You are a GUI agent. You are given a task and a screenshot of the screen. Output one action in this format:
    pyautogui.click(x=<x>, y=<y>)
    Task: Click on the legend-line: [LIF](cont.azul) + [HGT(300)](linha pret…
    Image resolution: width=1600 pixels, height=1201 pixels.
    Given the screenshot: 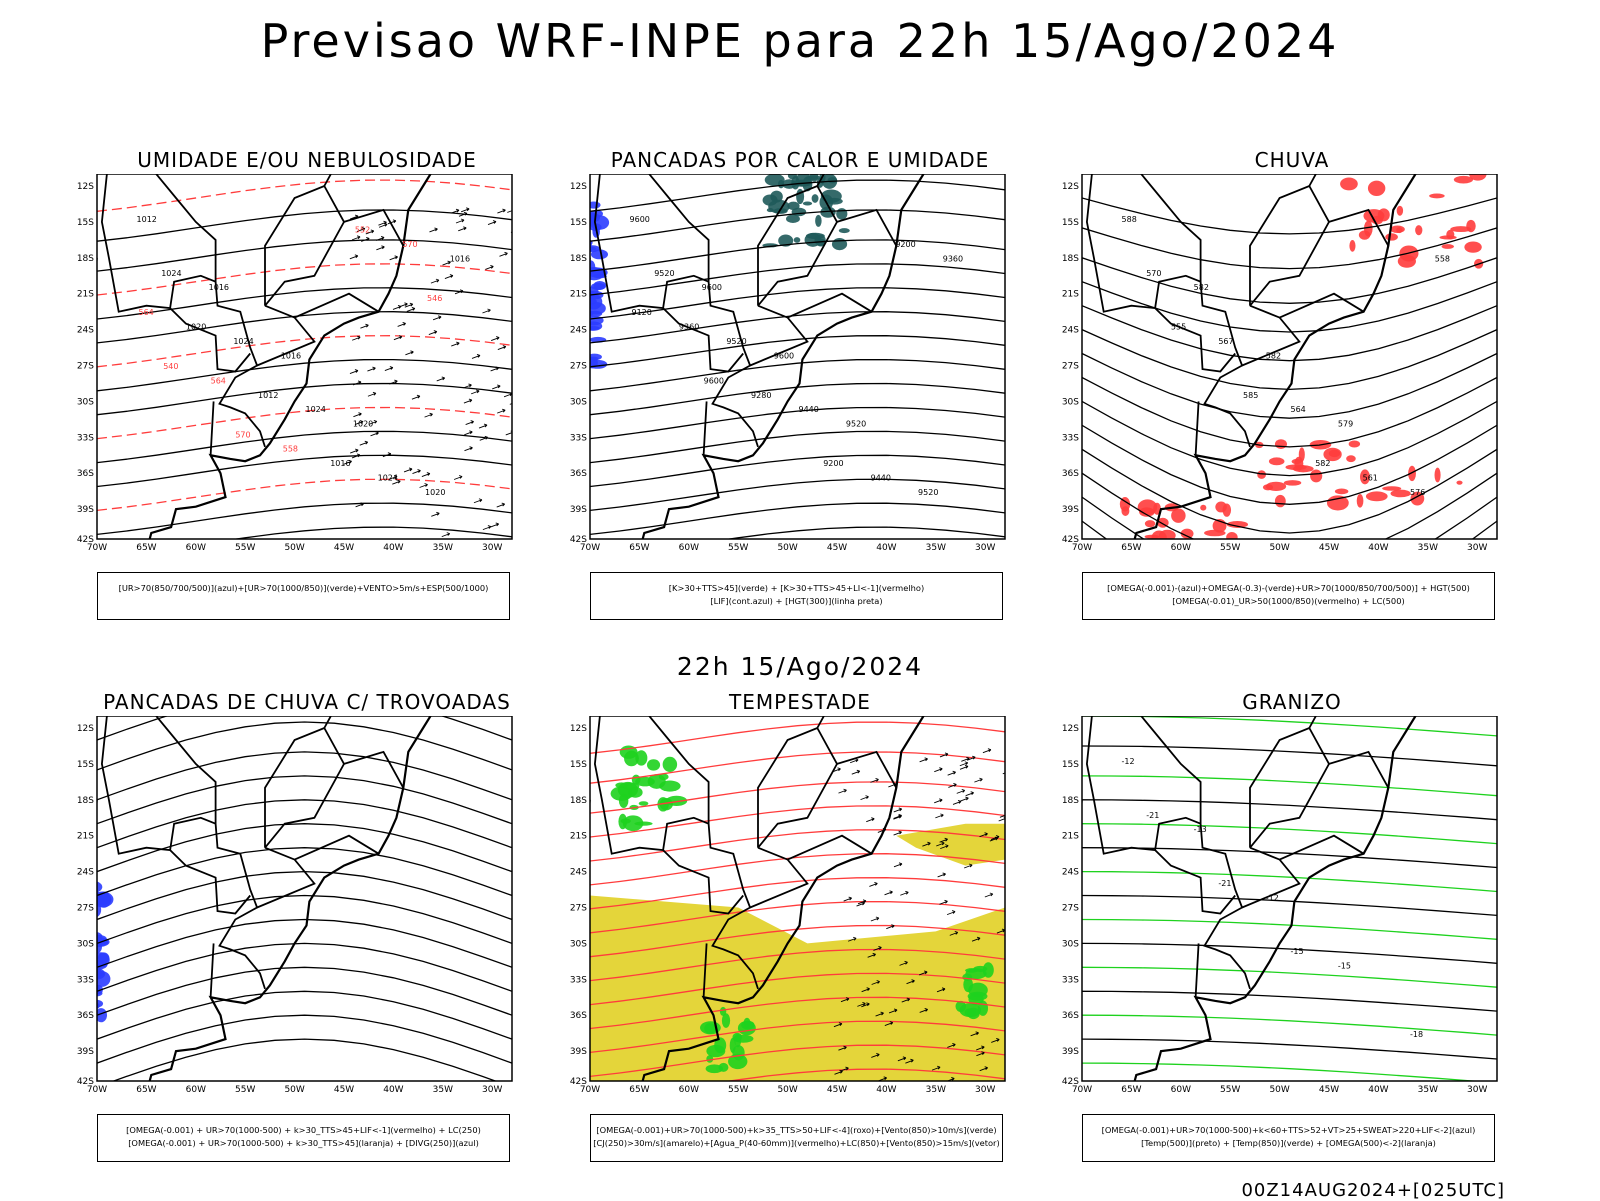 What is the action you would take?
    pyautogui.click(x=796, y=601)
    